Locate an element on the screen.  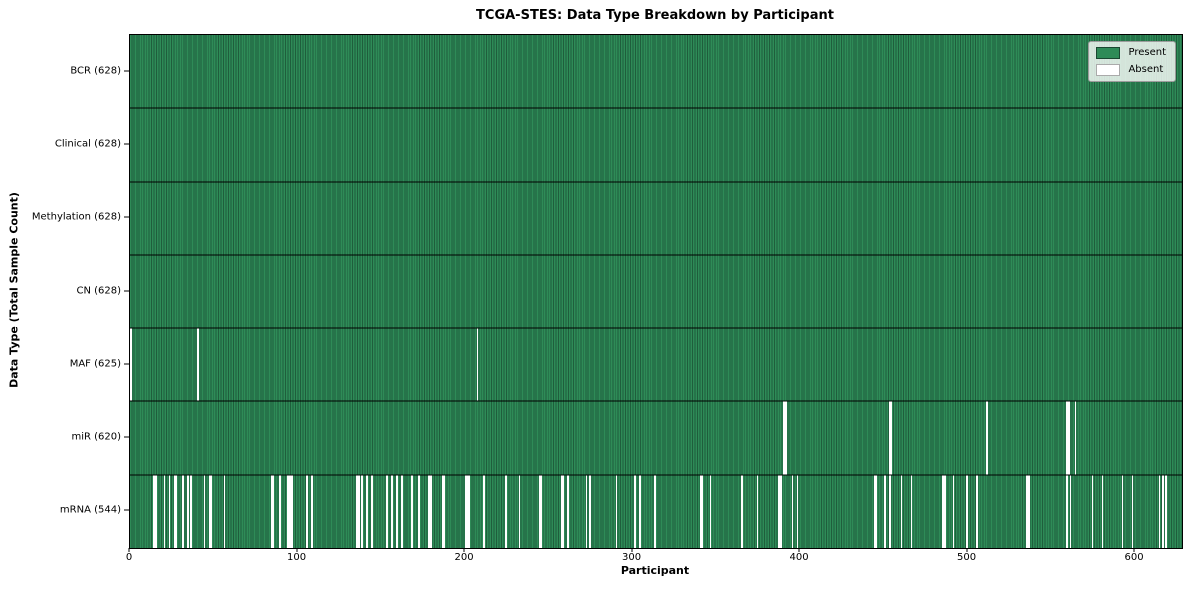
legend-item: Absent is located at coordinates (1131, 70).